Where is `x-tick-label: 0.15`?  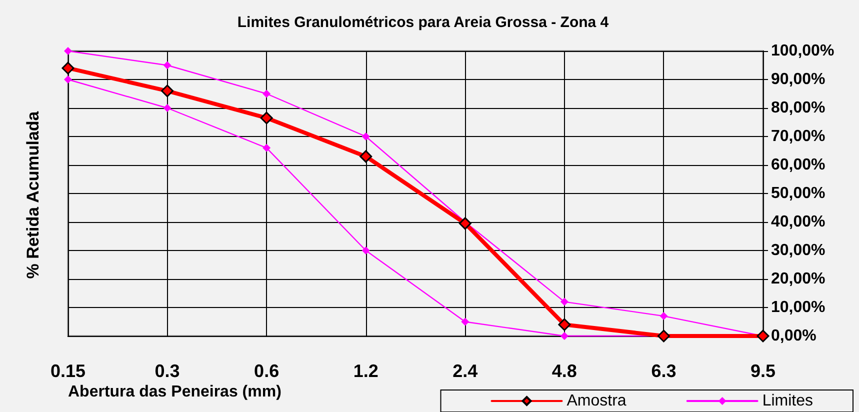
x-tick-label: 0.15 is located at coordinates (68, 371).